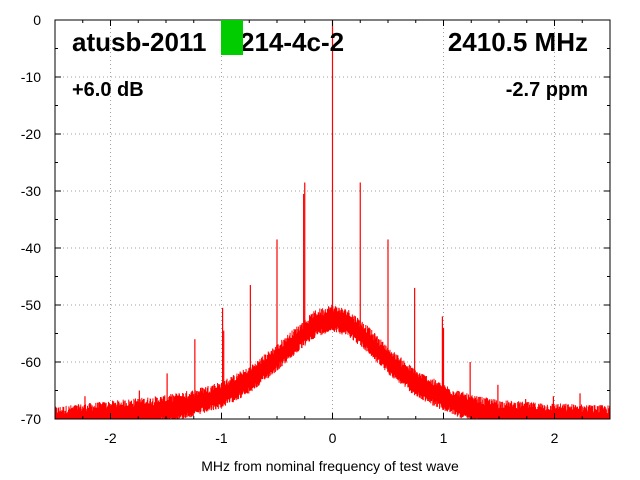 The image size is (640, 480). Describe the element at coordinates (31, 419) in the screenshot. I see `y-tick-label: -70` at that location.